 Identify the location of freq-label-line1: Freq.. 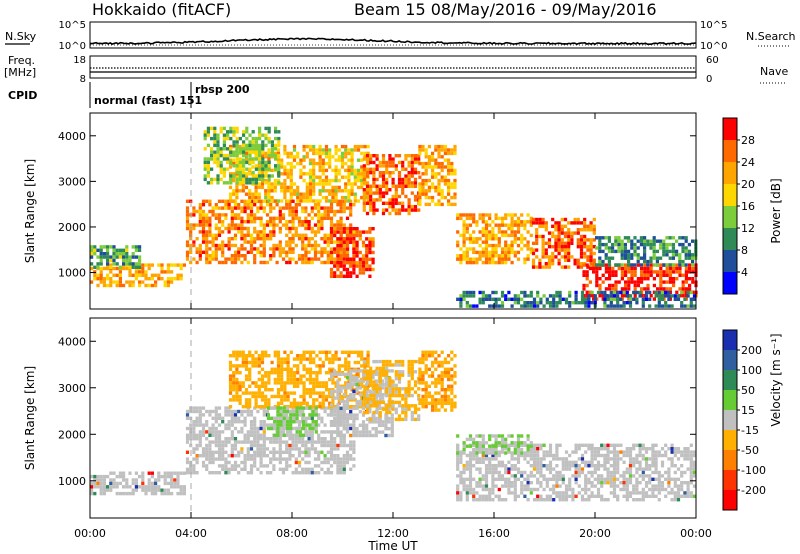
(21, 60).